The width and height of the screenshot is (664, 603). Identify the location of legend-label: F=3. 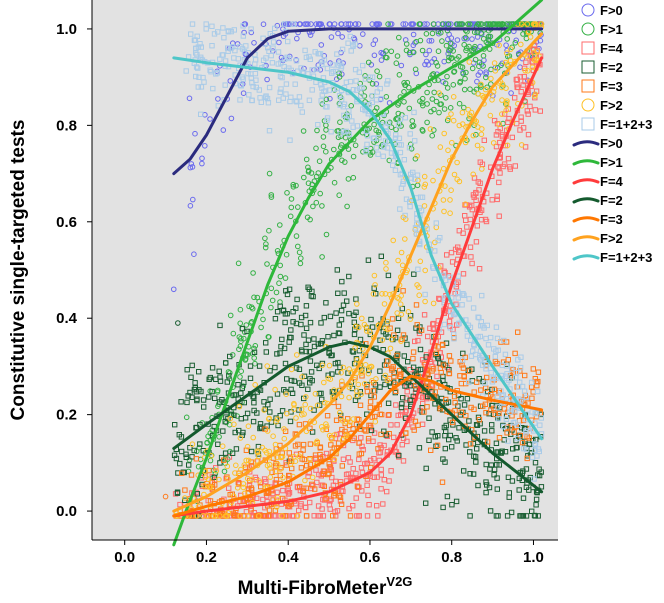
(611, 86).